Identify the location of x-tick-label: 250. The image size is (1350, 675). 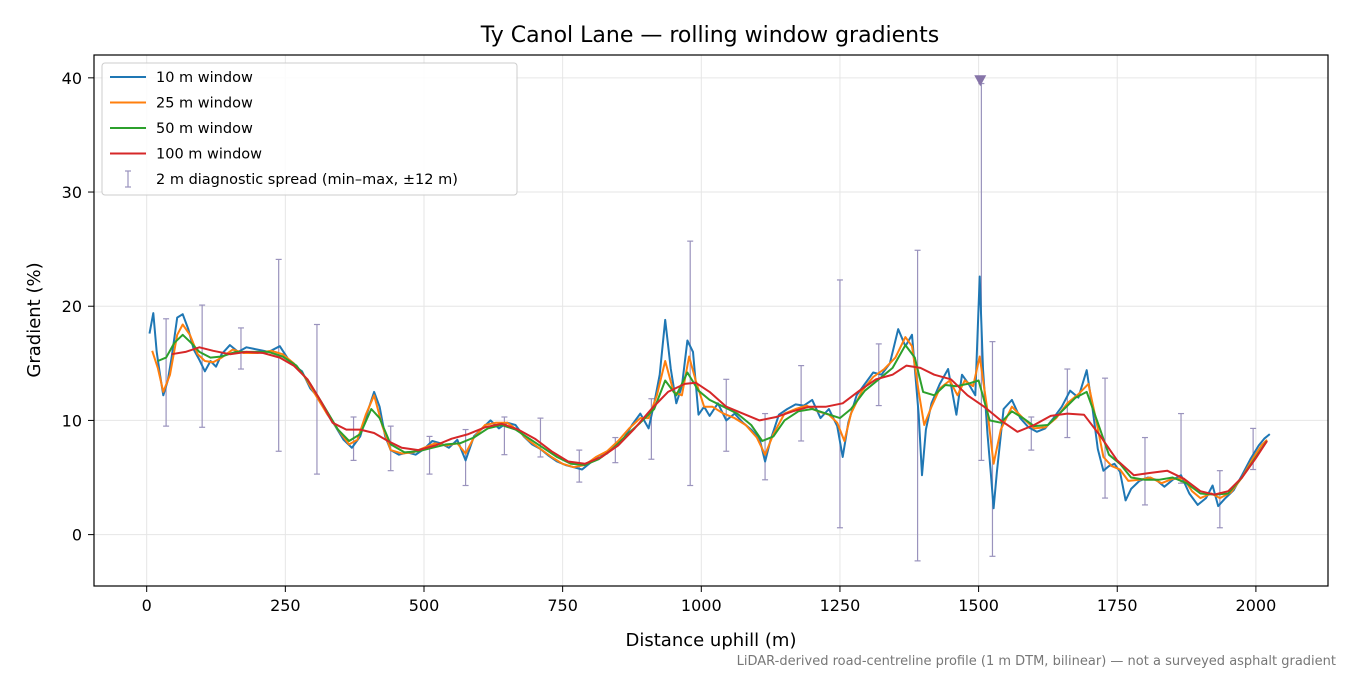
(285, 605).